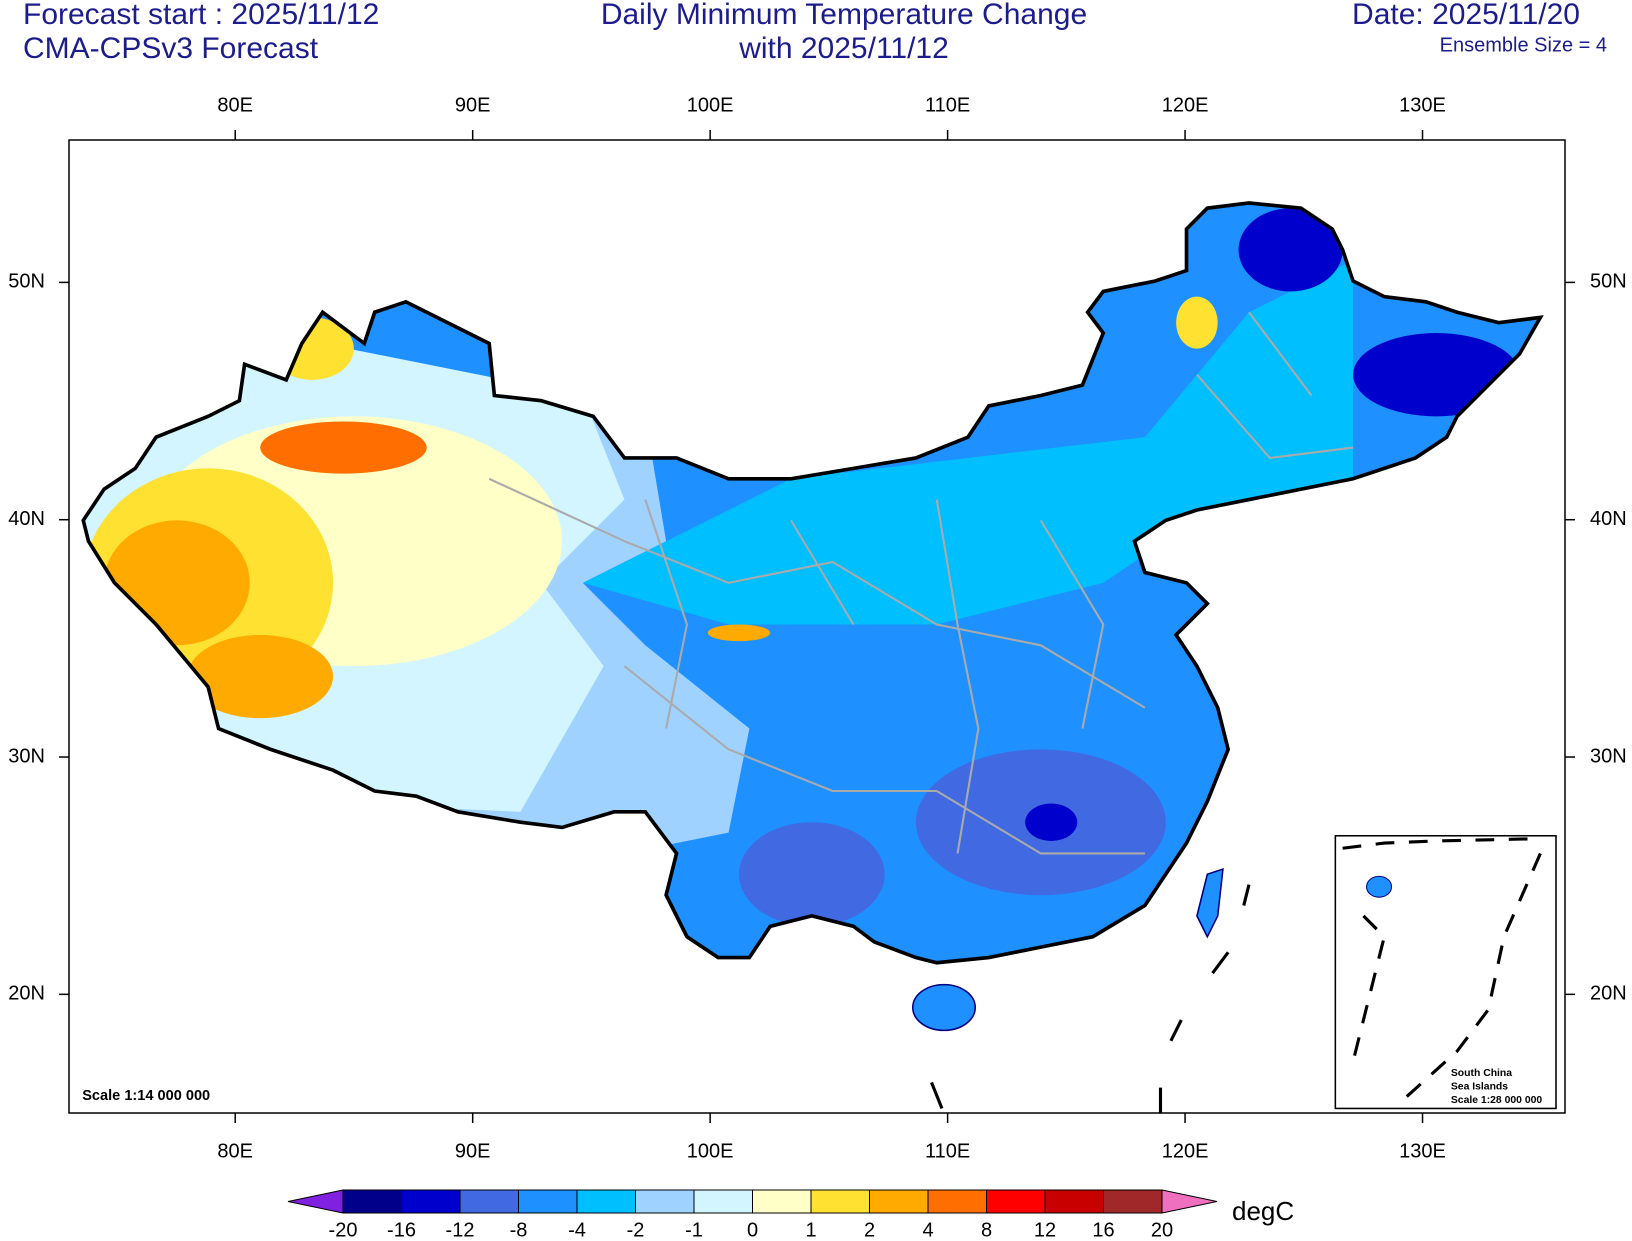 Image resolution: width=1632 pixels, height=1241 pixels. I want to click on colorbar-label: -8, so click(519, 1230).